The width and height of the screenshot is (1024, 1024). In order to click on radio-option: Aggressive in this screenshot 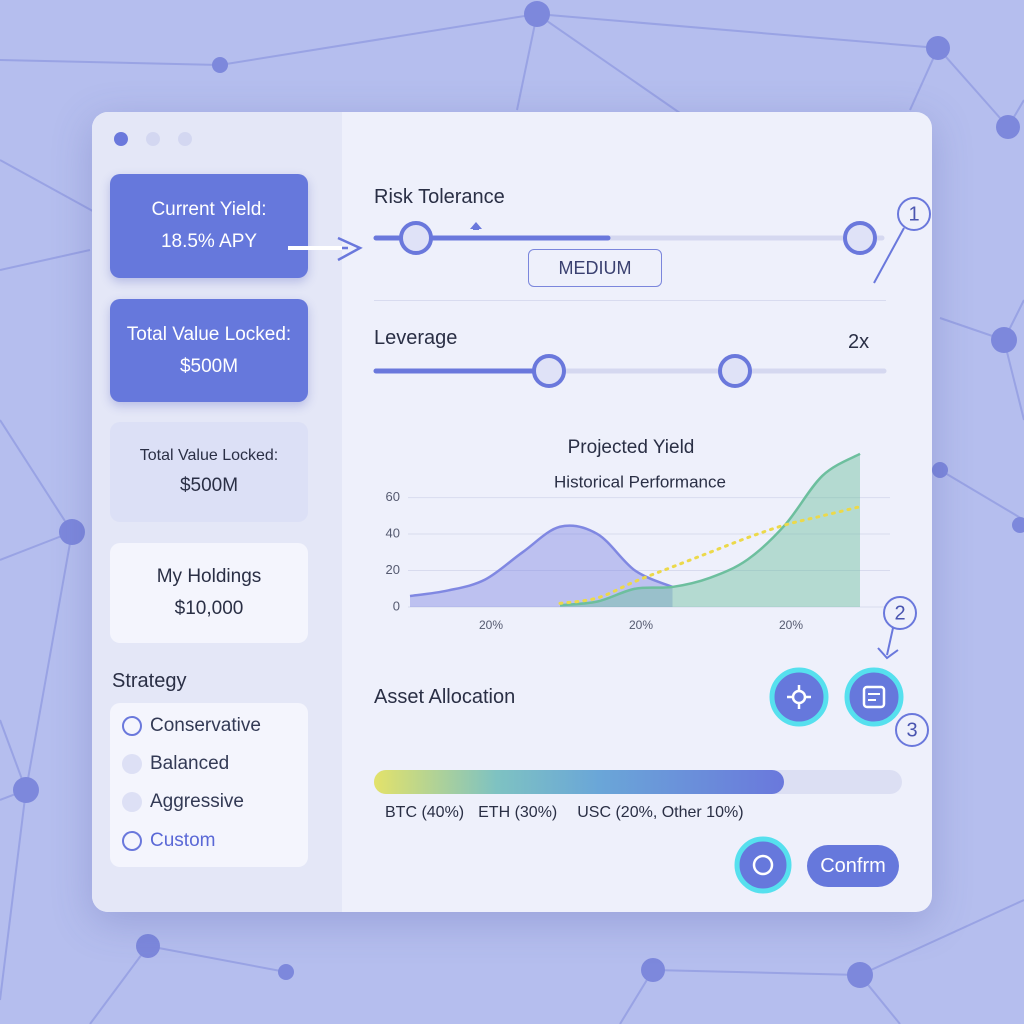, I will do `click(183, 802)`.